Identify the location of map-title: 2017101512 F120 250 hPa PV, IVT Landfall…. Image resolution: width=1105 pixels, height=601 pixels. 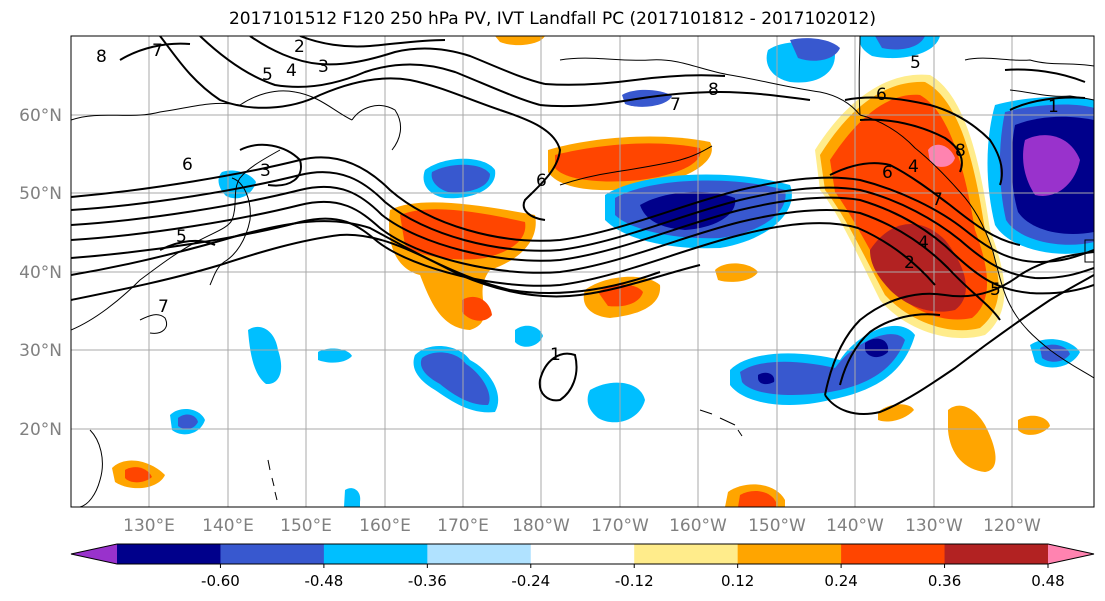
(552, 19).